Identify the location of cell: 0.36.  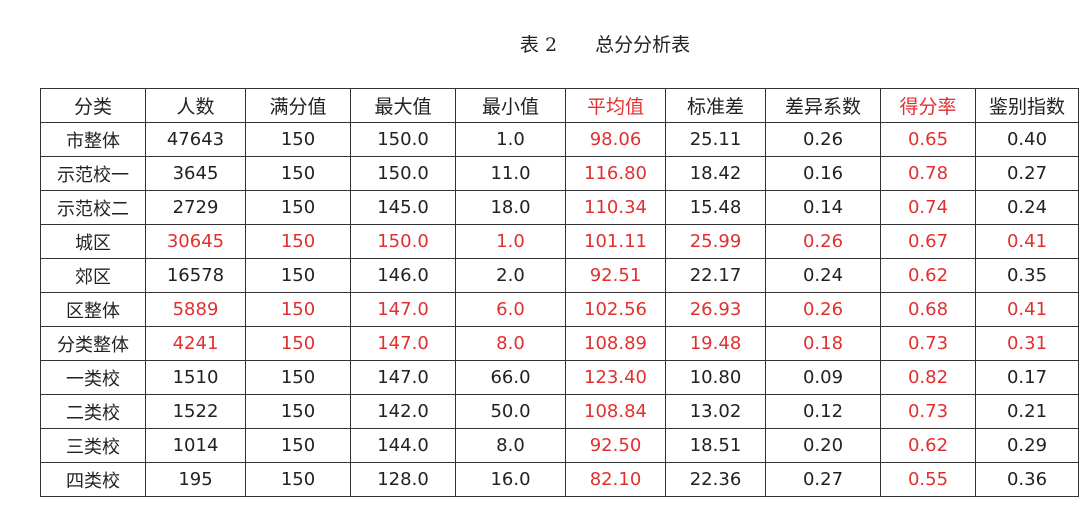
(1027, 479).